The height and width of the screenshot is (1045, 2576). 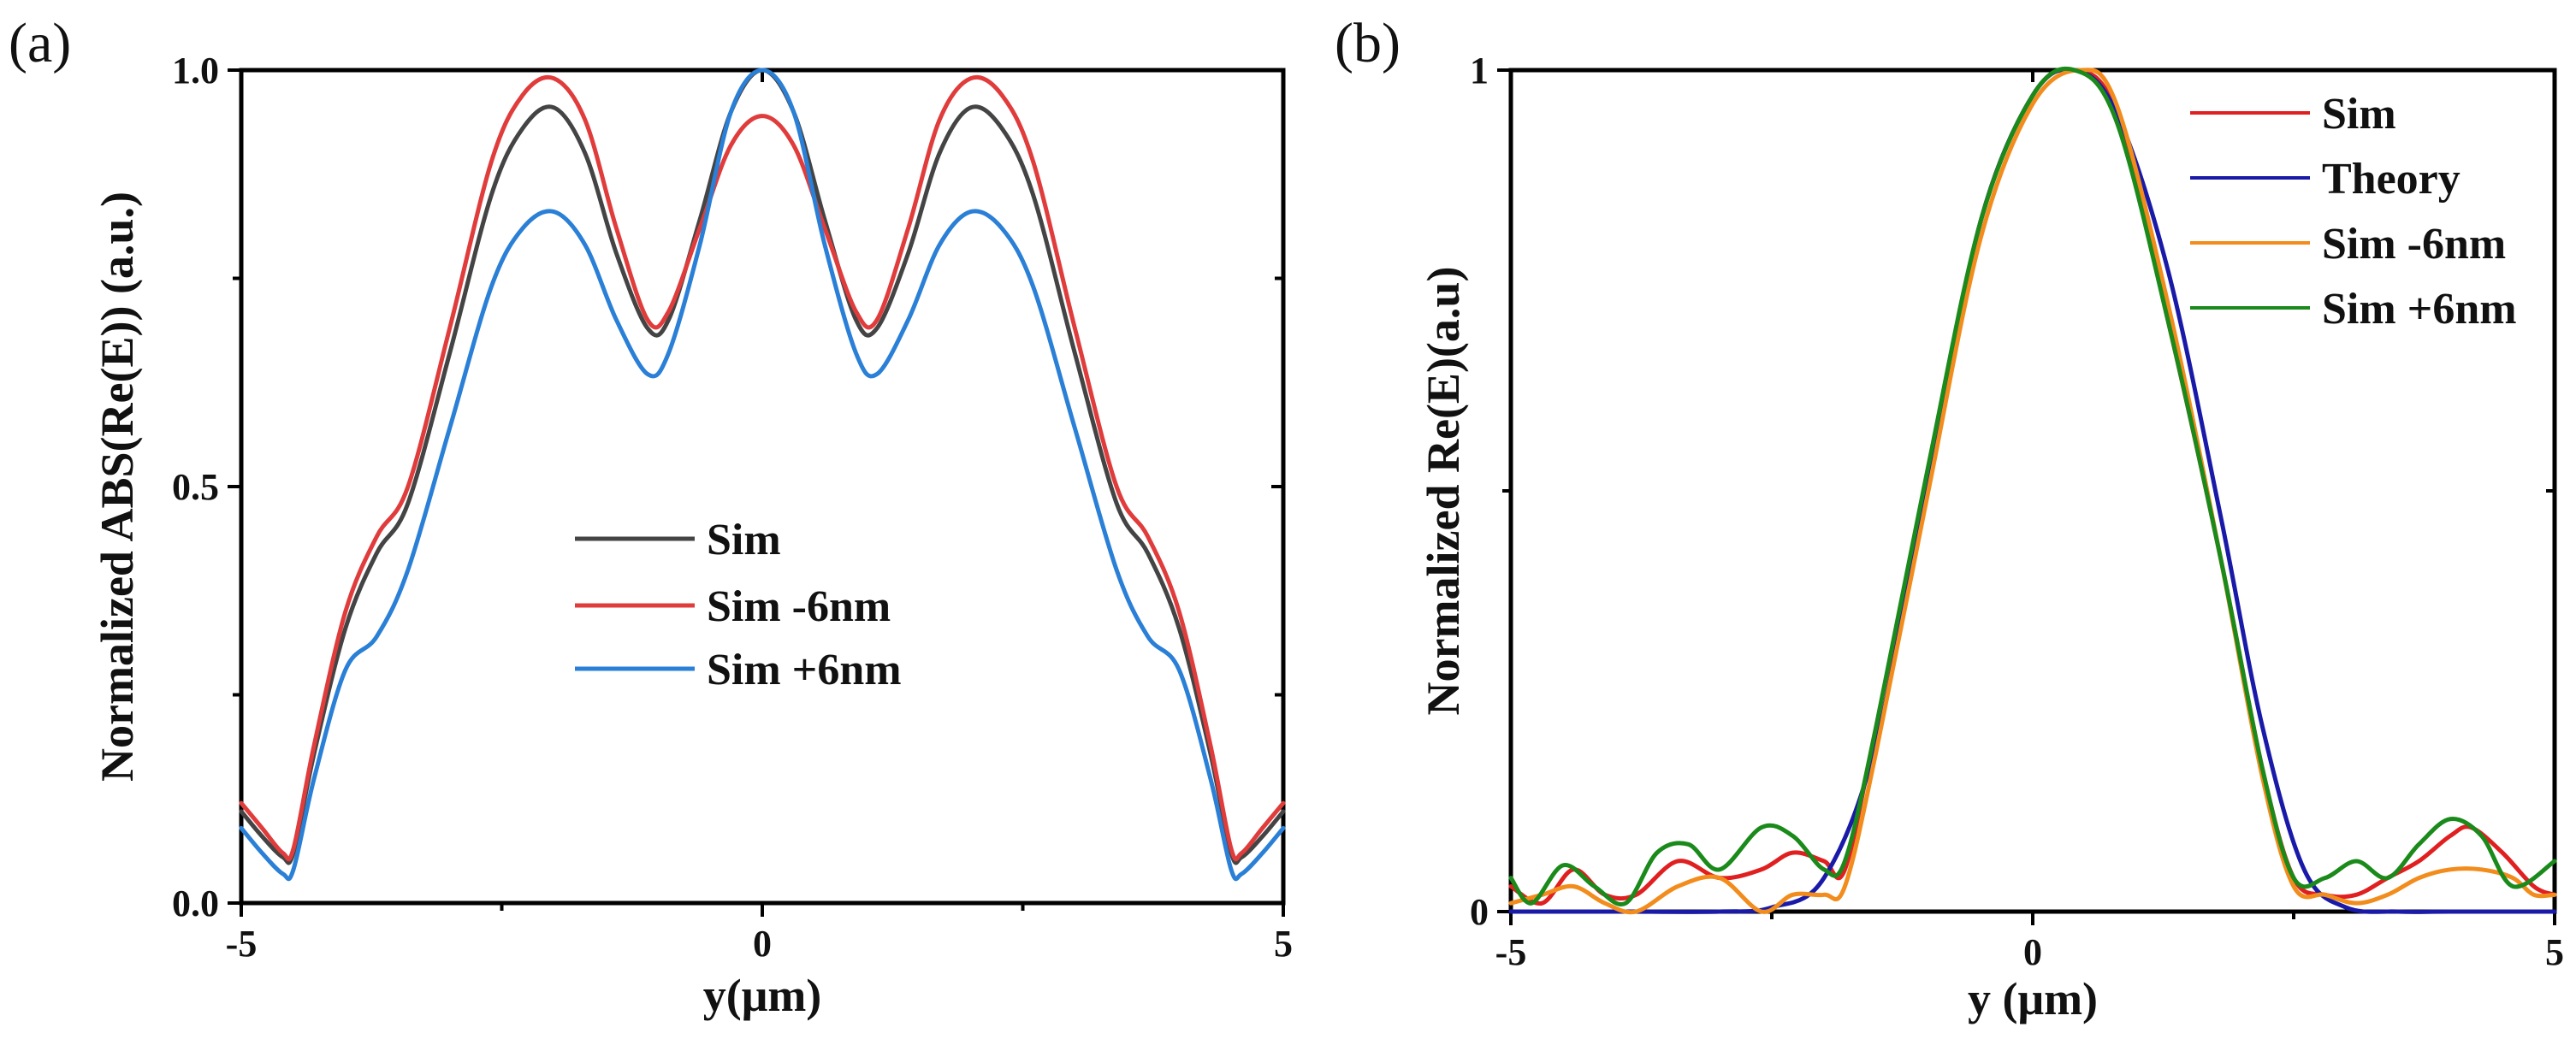 What do you see at coordinates (1480, 71) in the screenshot?
I see `panel-b-y-tick-label: 1` at bounding box center [1480, 71].